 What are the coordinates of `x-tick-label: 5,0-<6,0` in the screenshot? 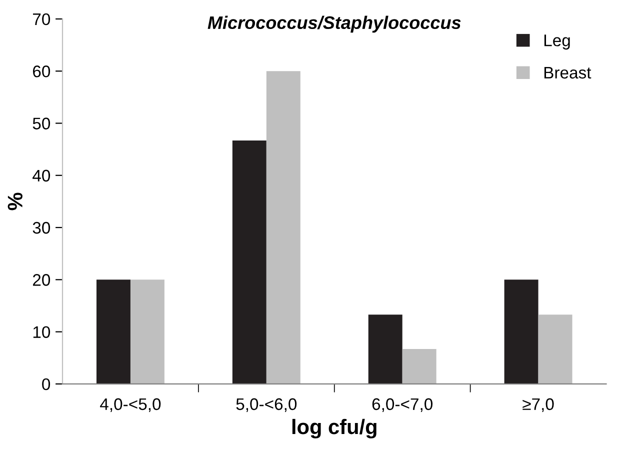 It's located at (266, 405).